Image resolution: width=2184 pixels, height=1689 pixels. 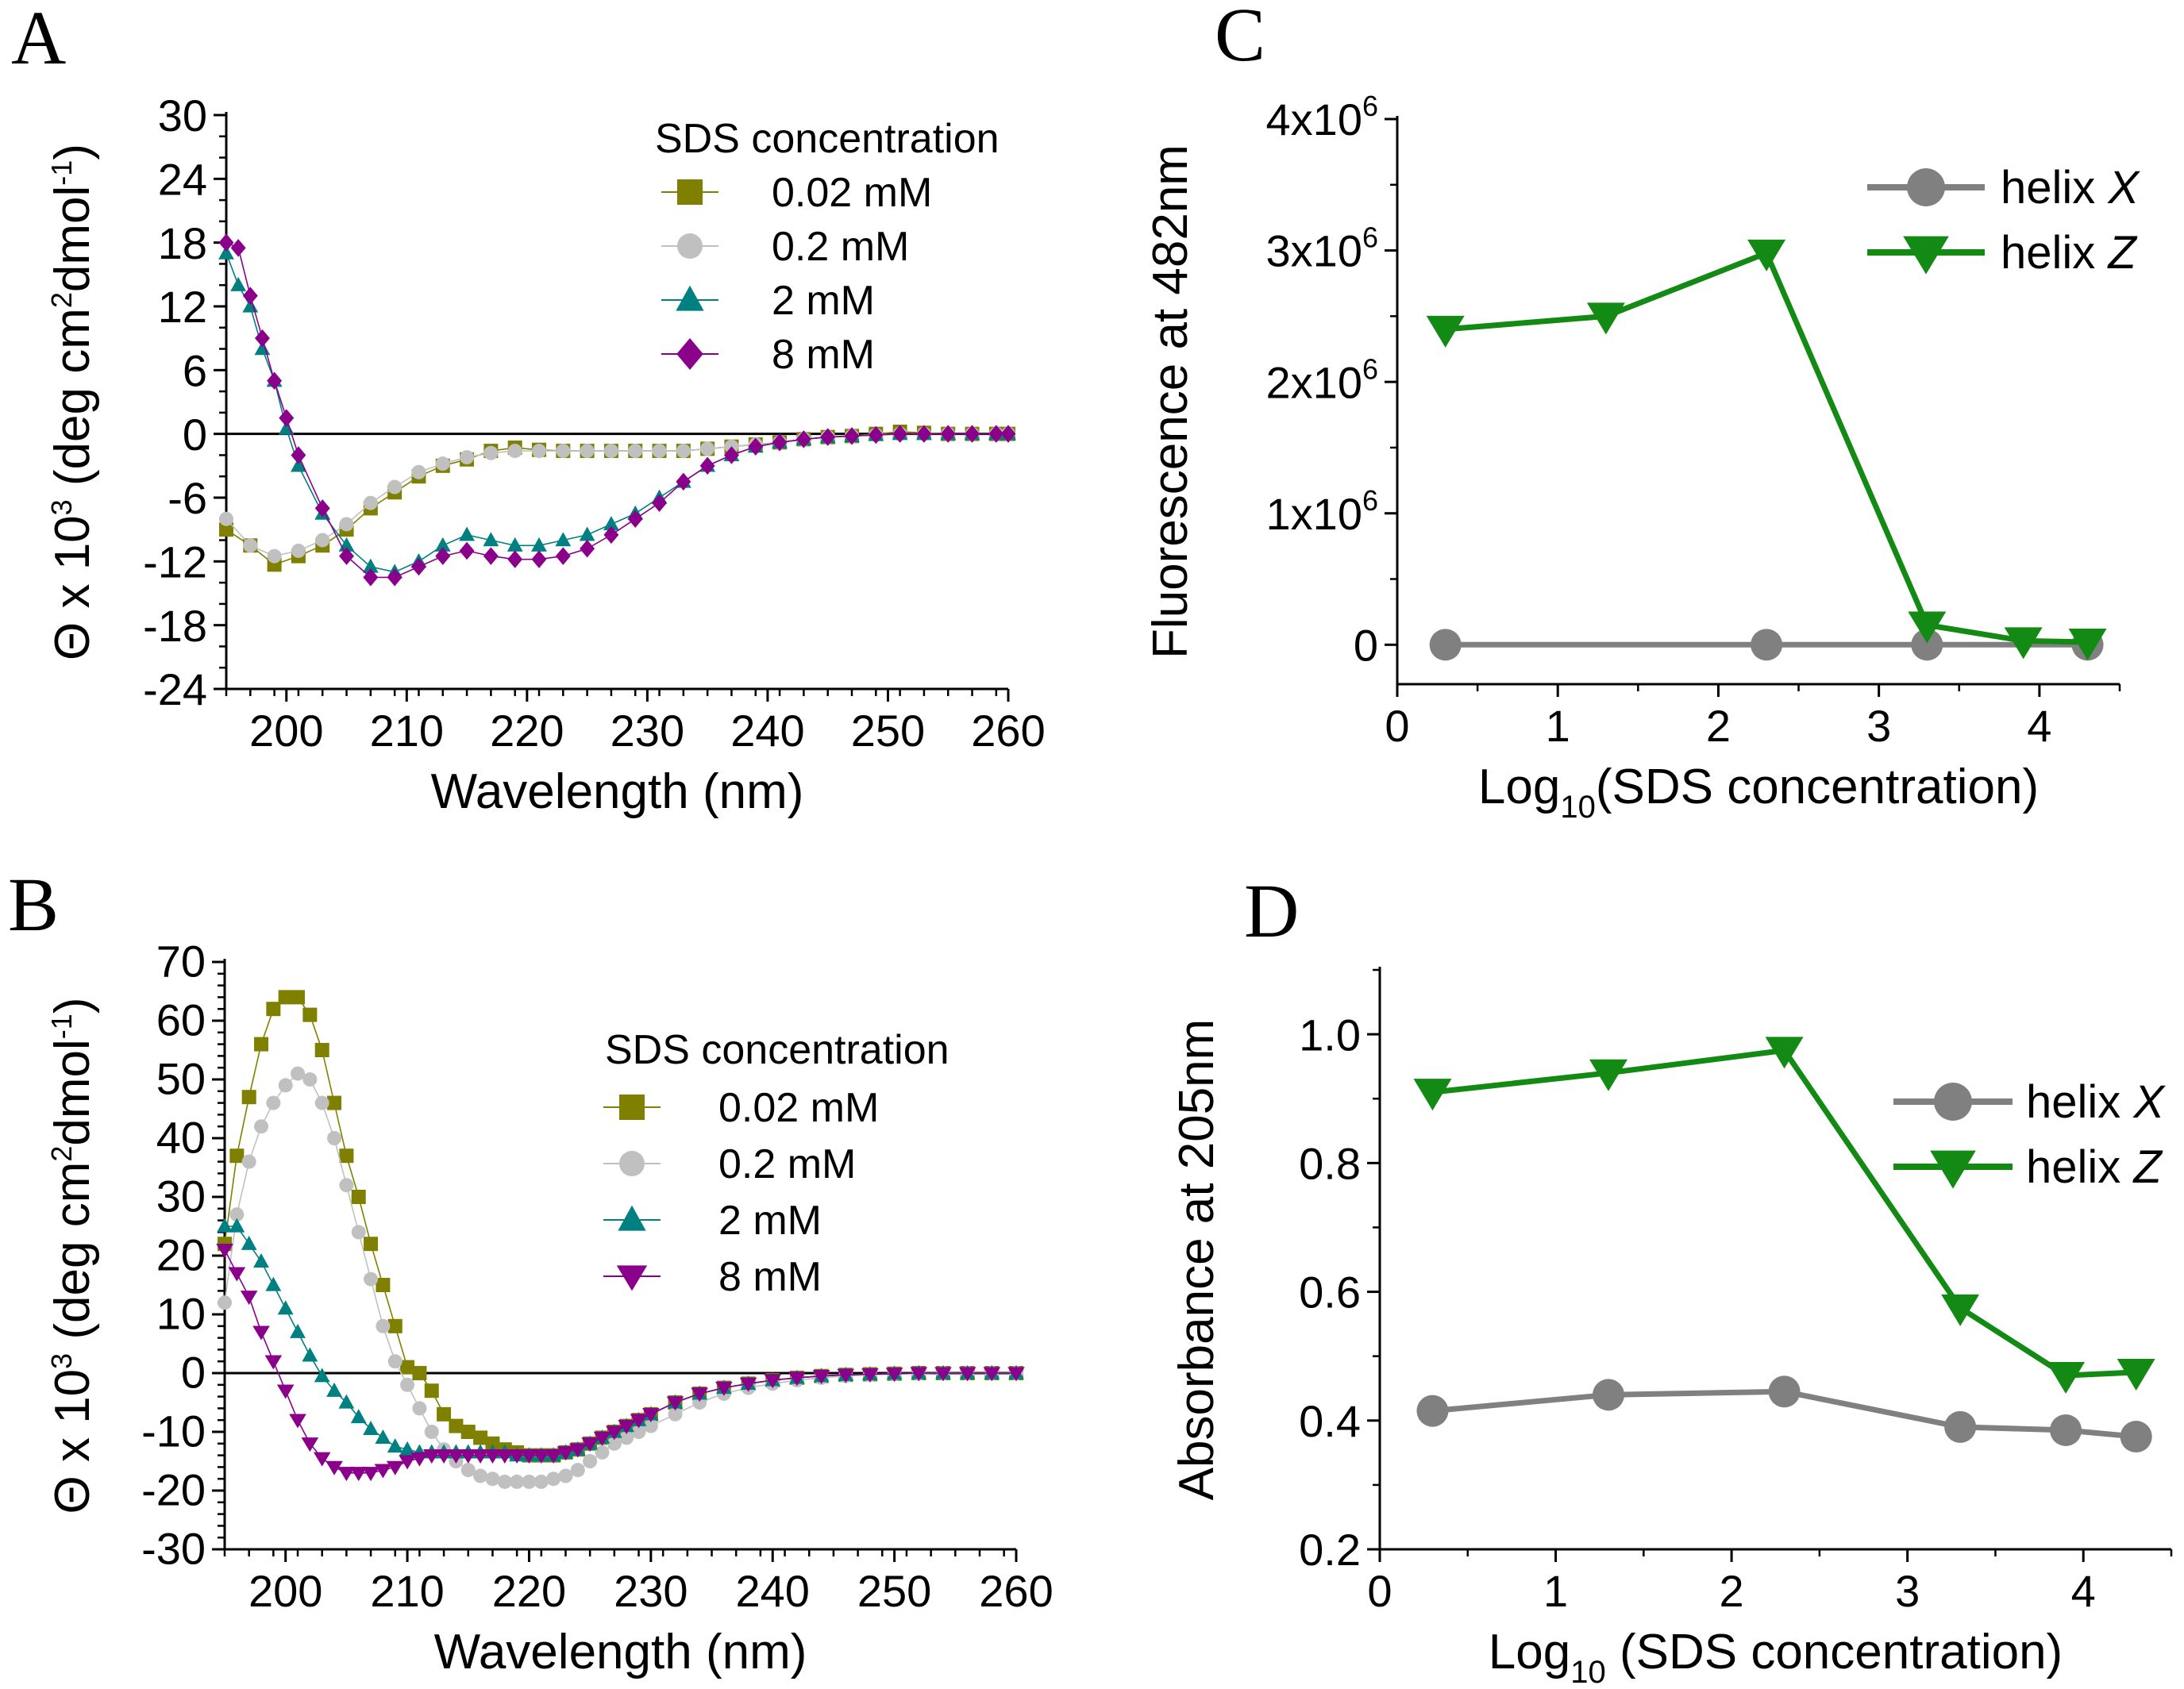 I want to click on y-tick-label: 4x10⁶, so click(x=1322, y=117).